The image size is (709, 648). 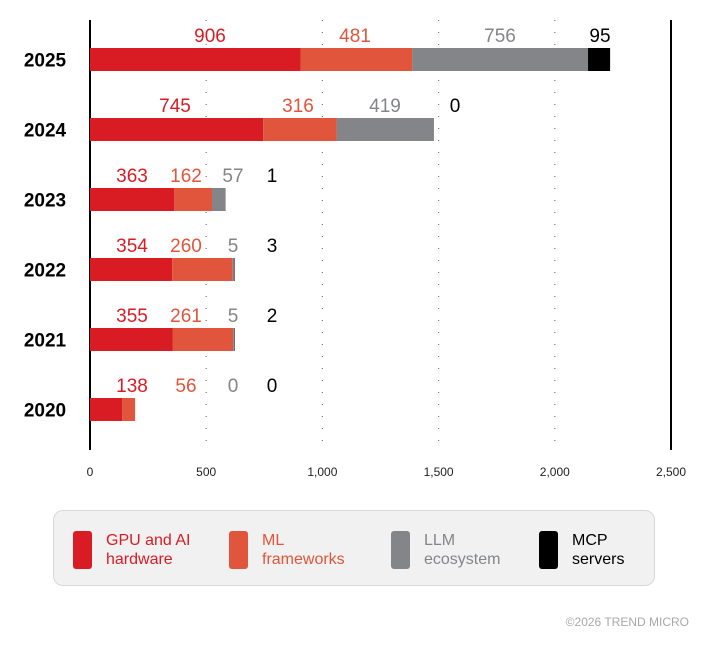 I want to click on x-tick-label: 2,500, so click(x=671, y=472).